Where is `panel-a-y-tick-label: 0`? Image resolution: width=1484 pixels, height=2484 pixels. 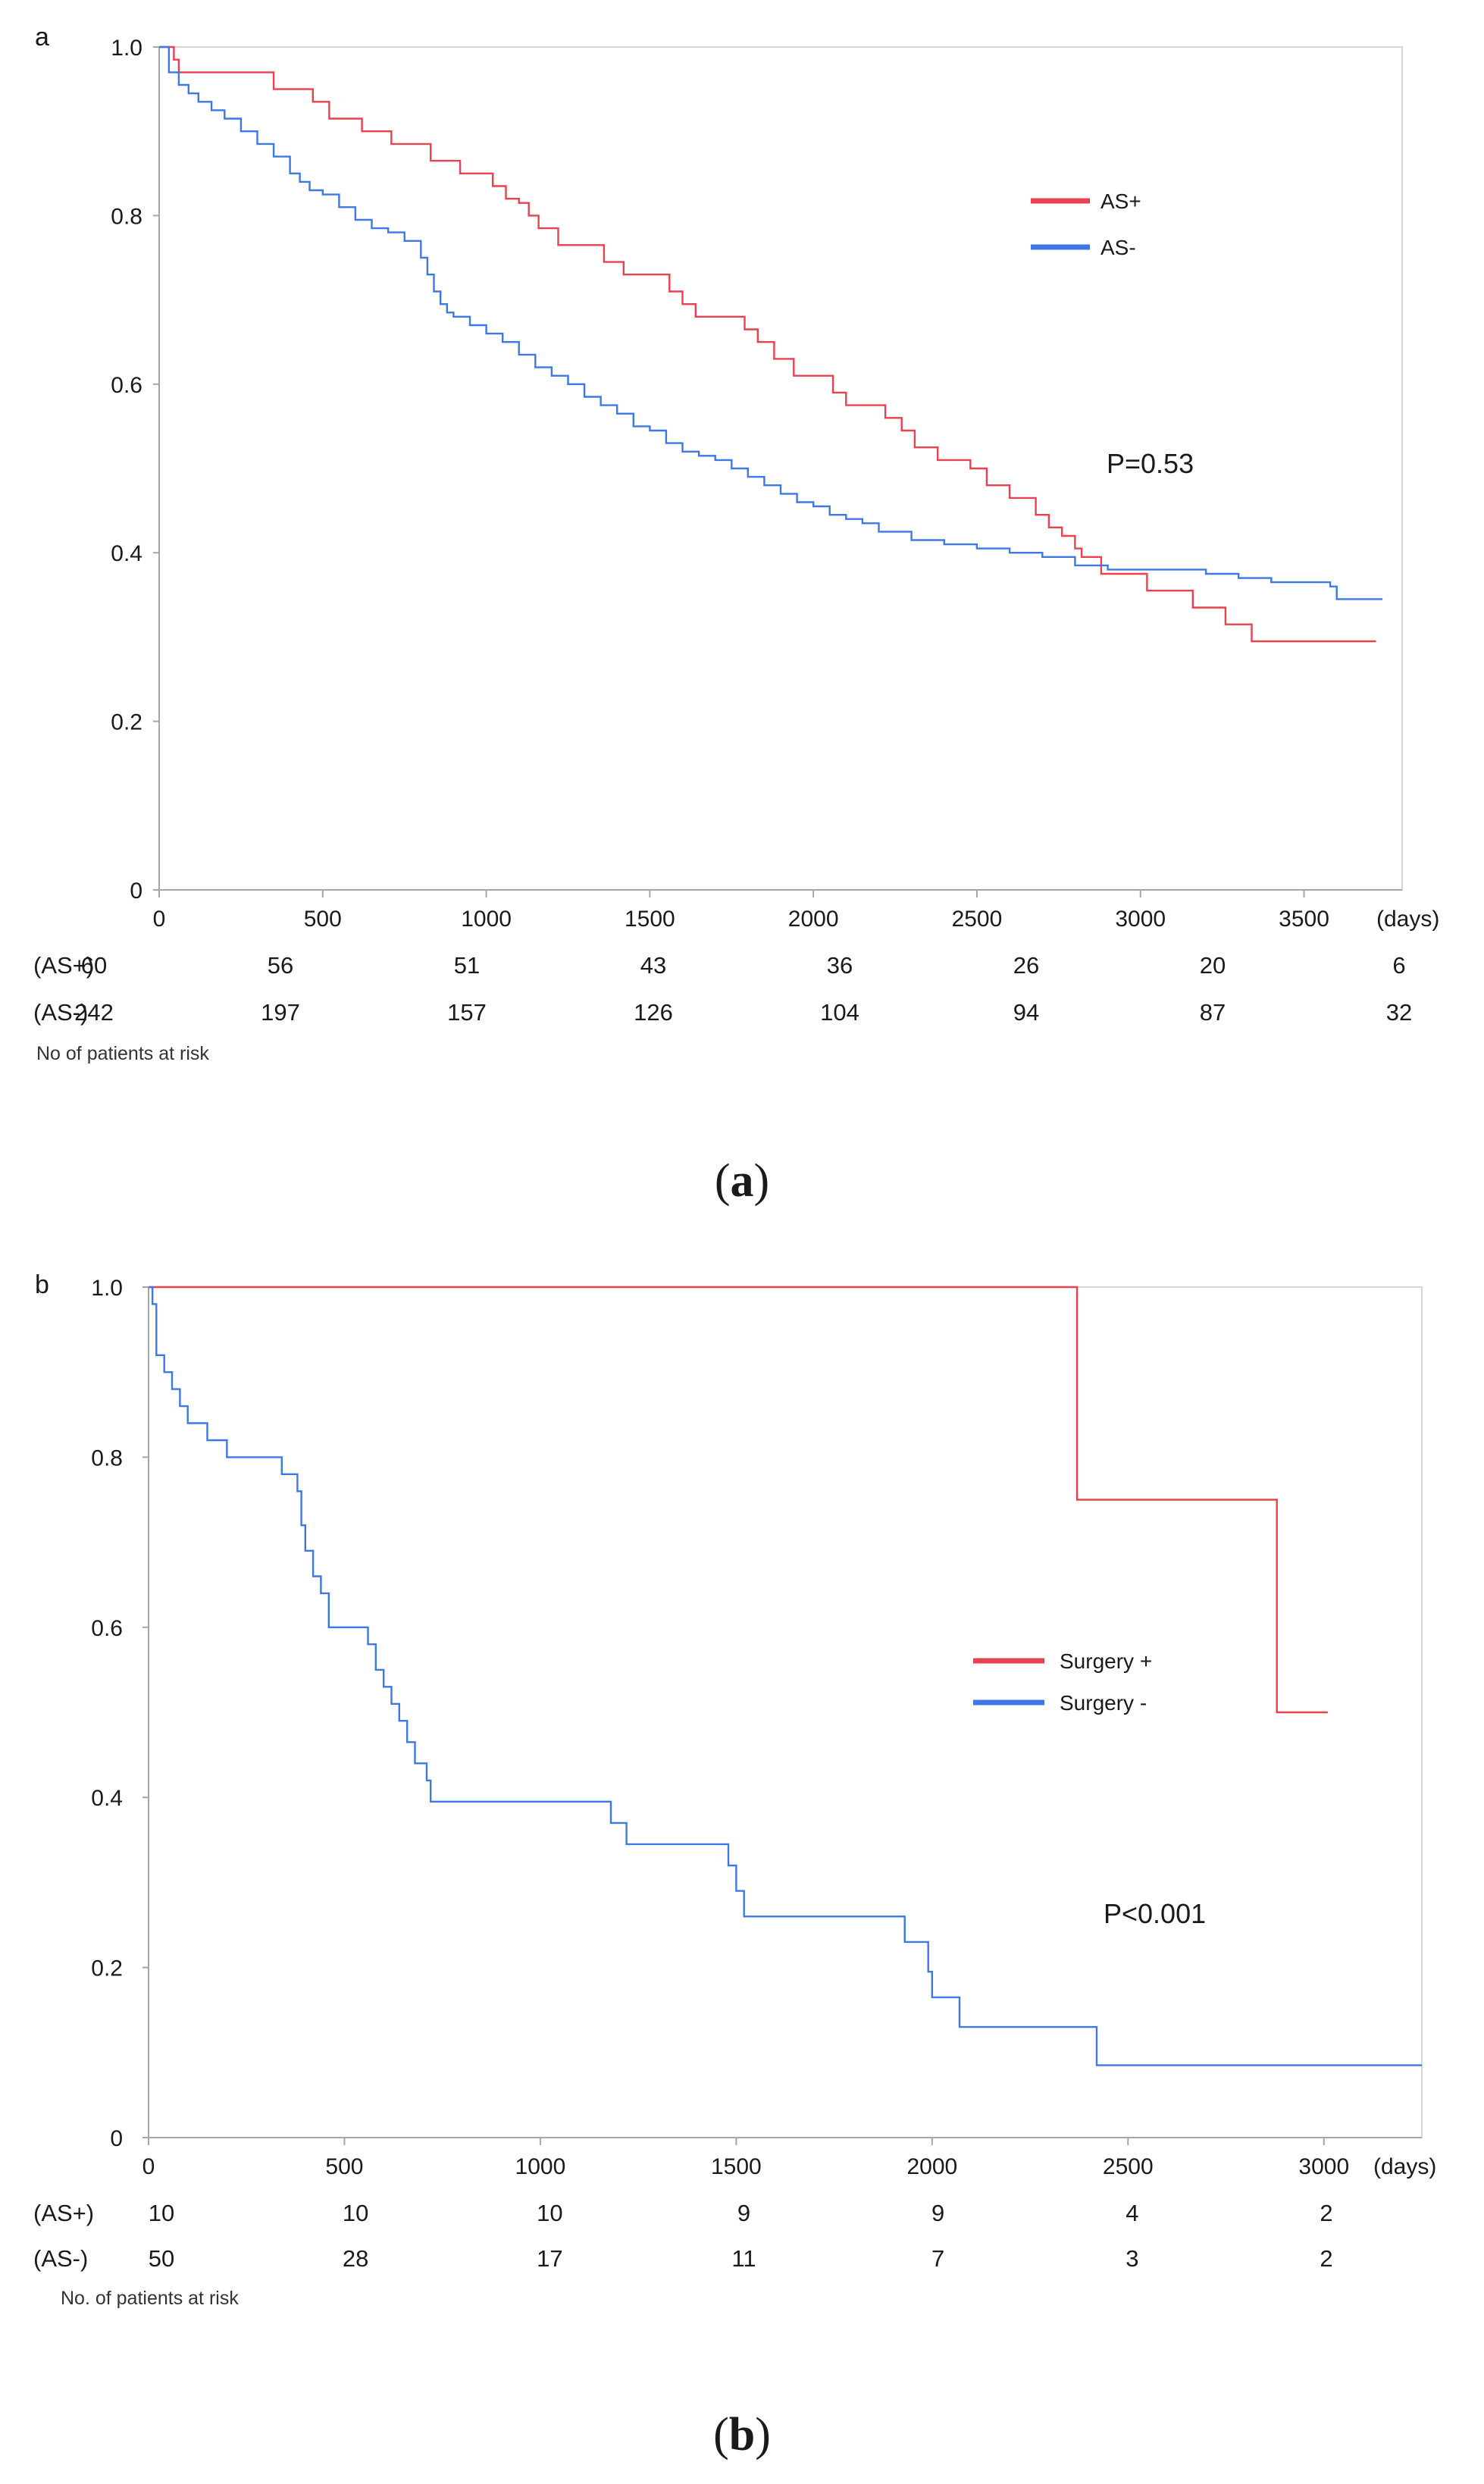
panel-a-y-tick-label: 0 is located at coordinates (136, 891).